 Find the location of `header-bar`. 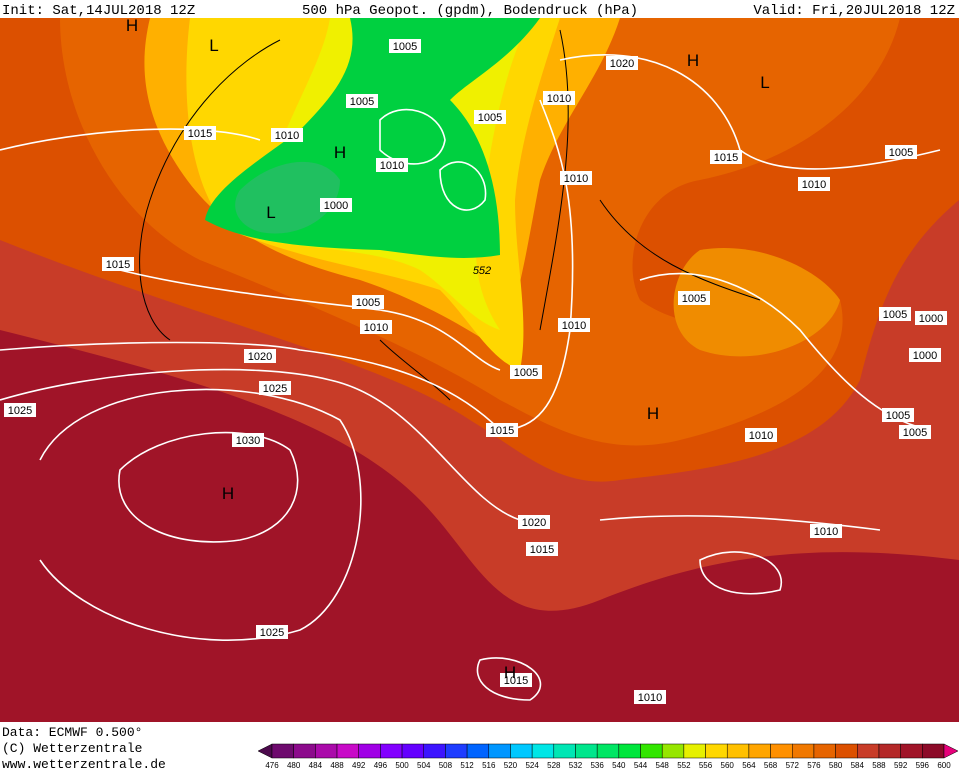

header-bar is located at coordinates (479, 9).